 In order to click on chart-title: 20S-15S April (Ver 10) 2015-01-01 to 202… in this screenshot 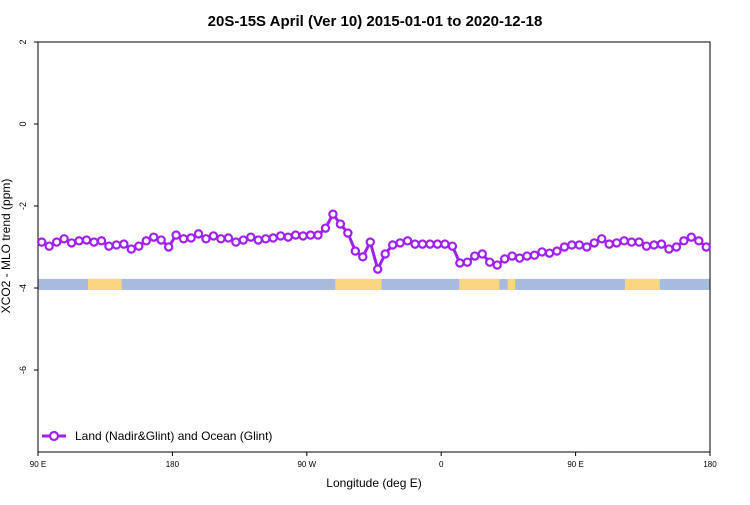, I will do `click(375, 21)`.